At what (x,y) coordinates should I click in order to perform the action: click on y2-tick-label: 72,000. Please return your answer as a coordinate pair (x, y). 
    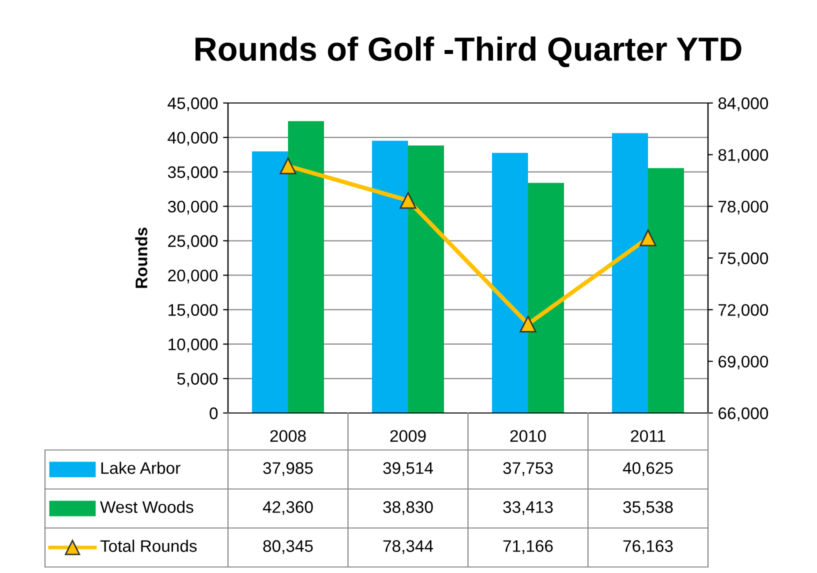
    Looking at the image, I should click on (743, 311).